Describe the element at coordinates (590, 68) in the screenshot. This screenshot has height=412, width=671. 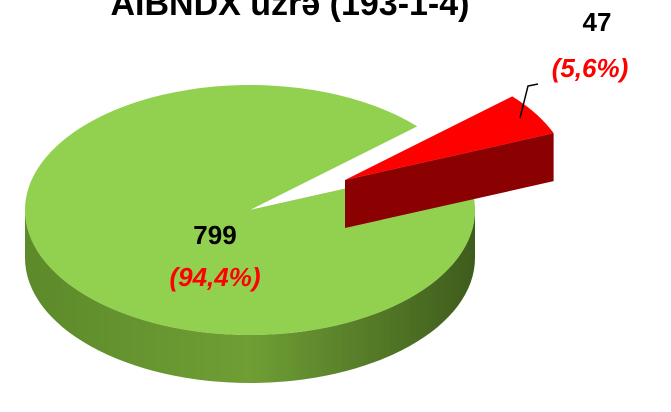
I see `percent-label: (5,6%)` at that location.